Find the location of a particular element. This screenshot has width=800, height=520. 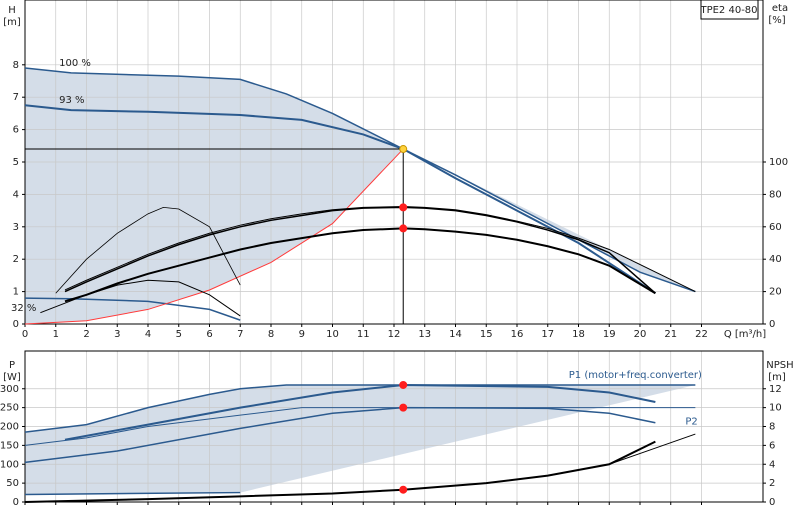

y2-axis-label: NPSH is located at coordinates (779, 365).